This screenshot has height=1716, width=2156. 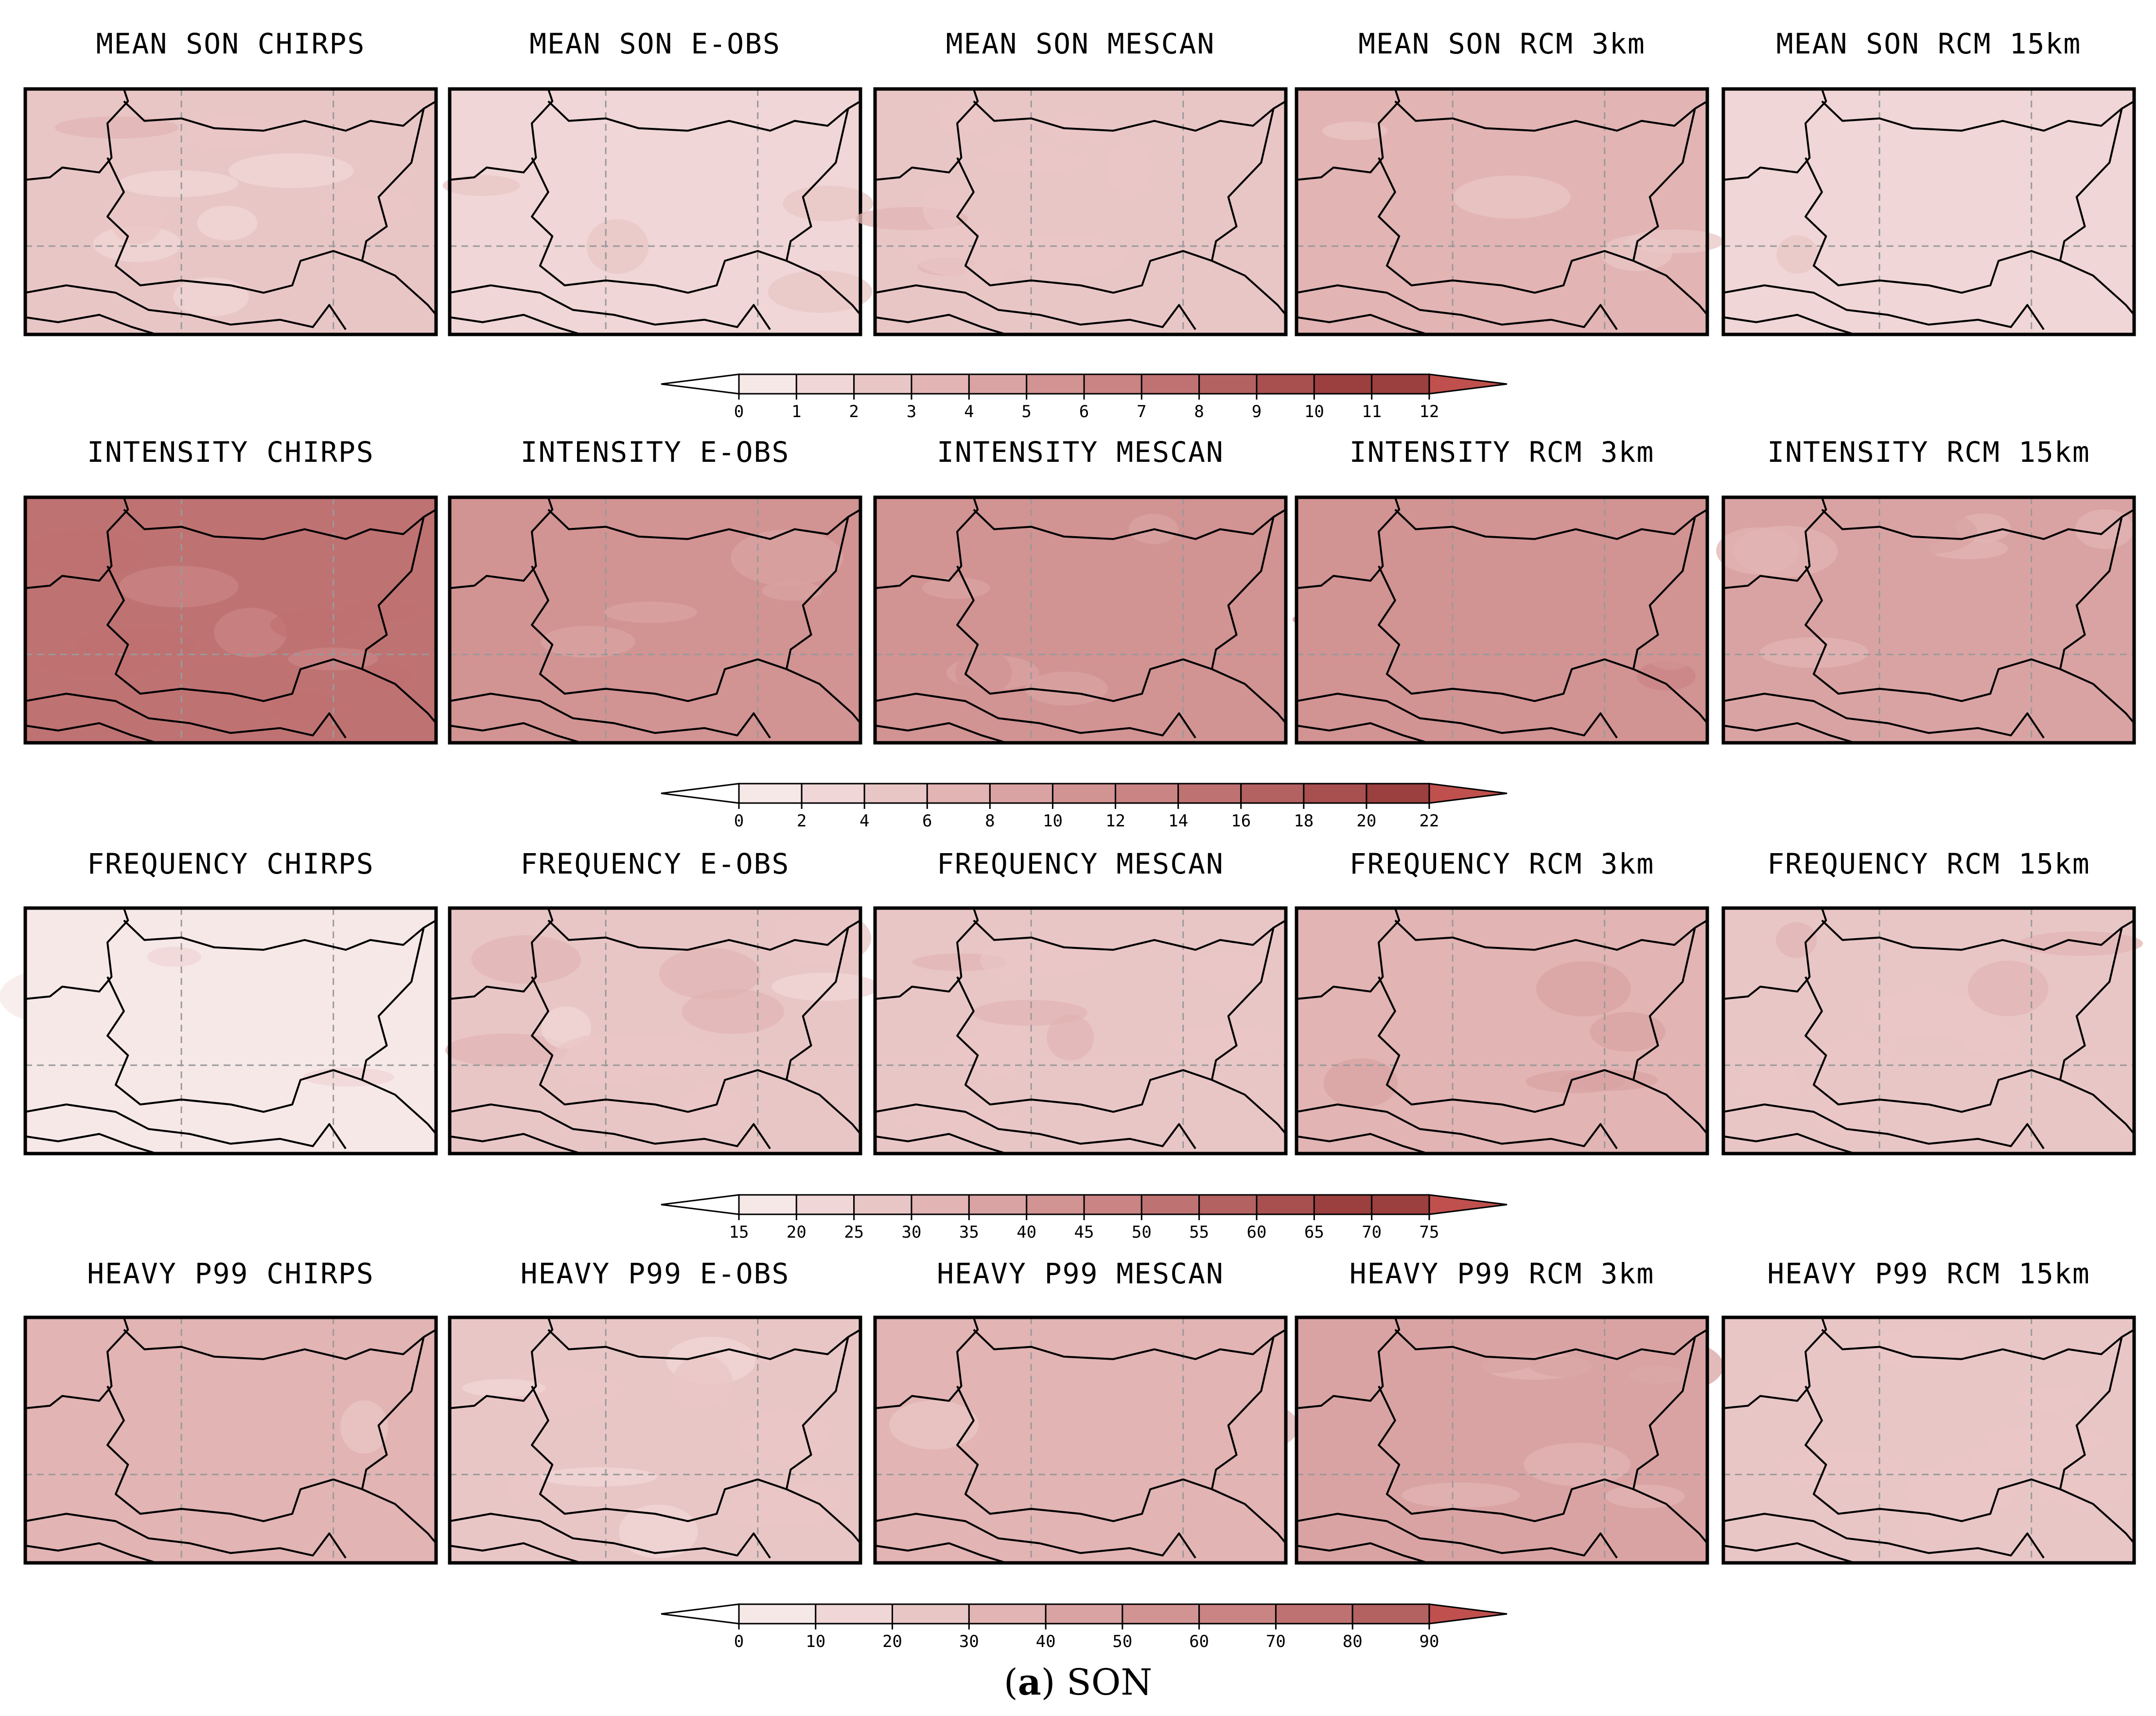 What do you see at coordinates (892, 1641) in the screenshot?
I see `colorbar-tick-label: 20` at bounding box center [892, 1641].